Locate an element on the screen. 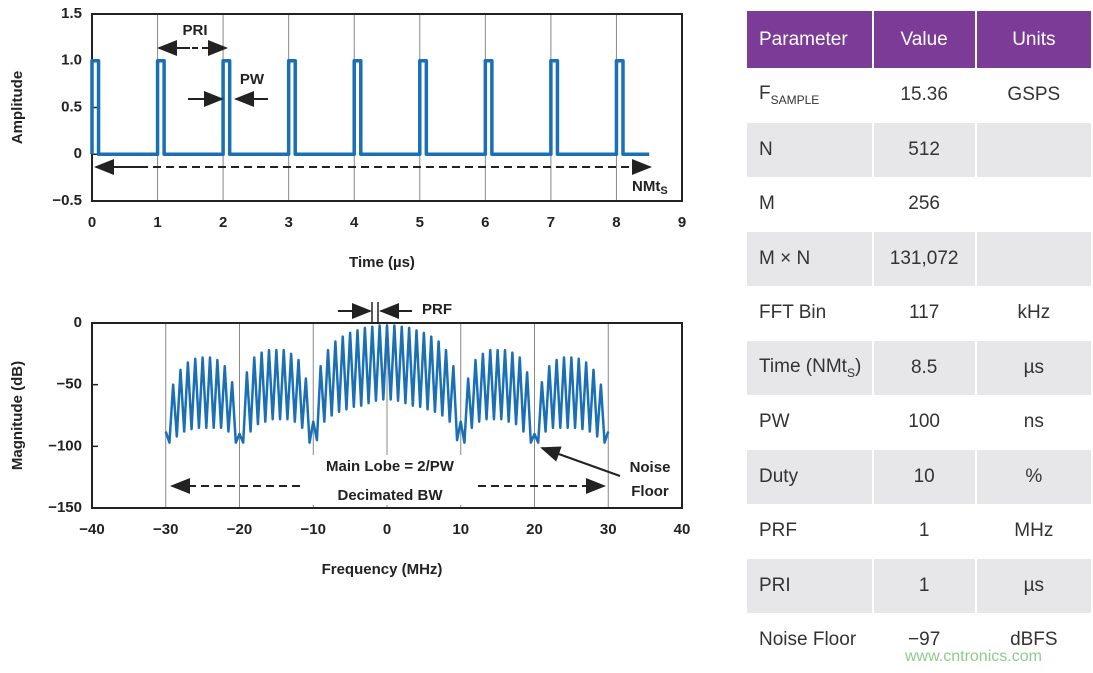 The height and width of the screenshot is (673, 1093). cell-sub: S is located at coordinates (850, 372).